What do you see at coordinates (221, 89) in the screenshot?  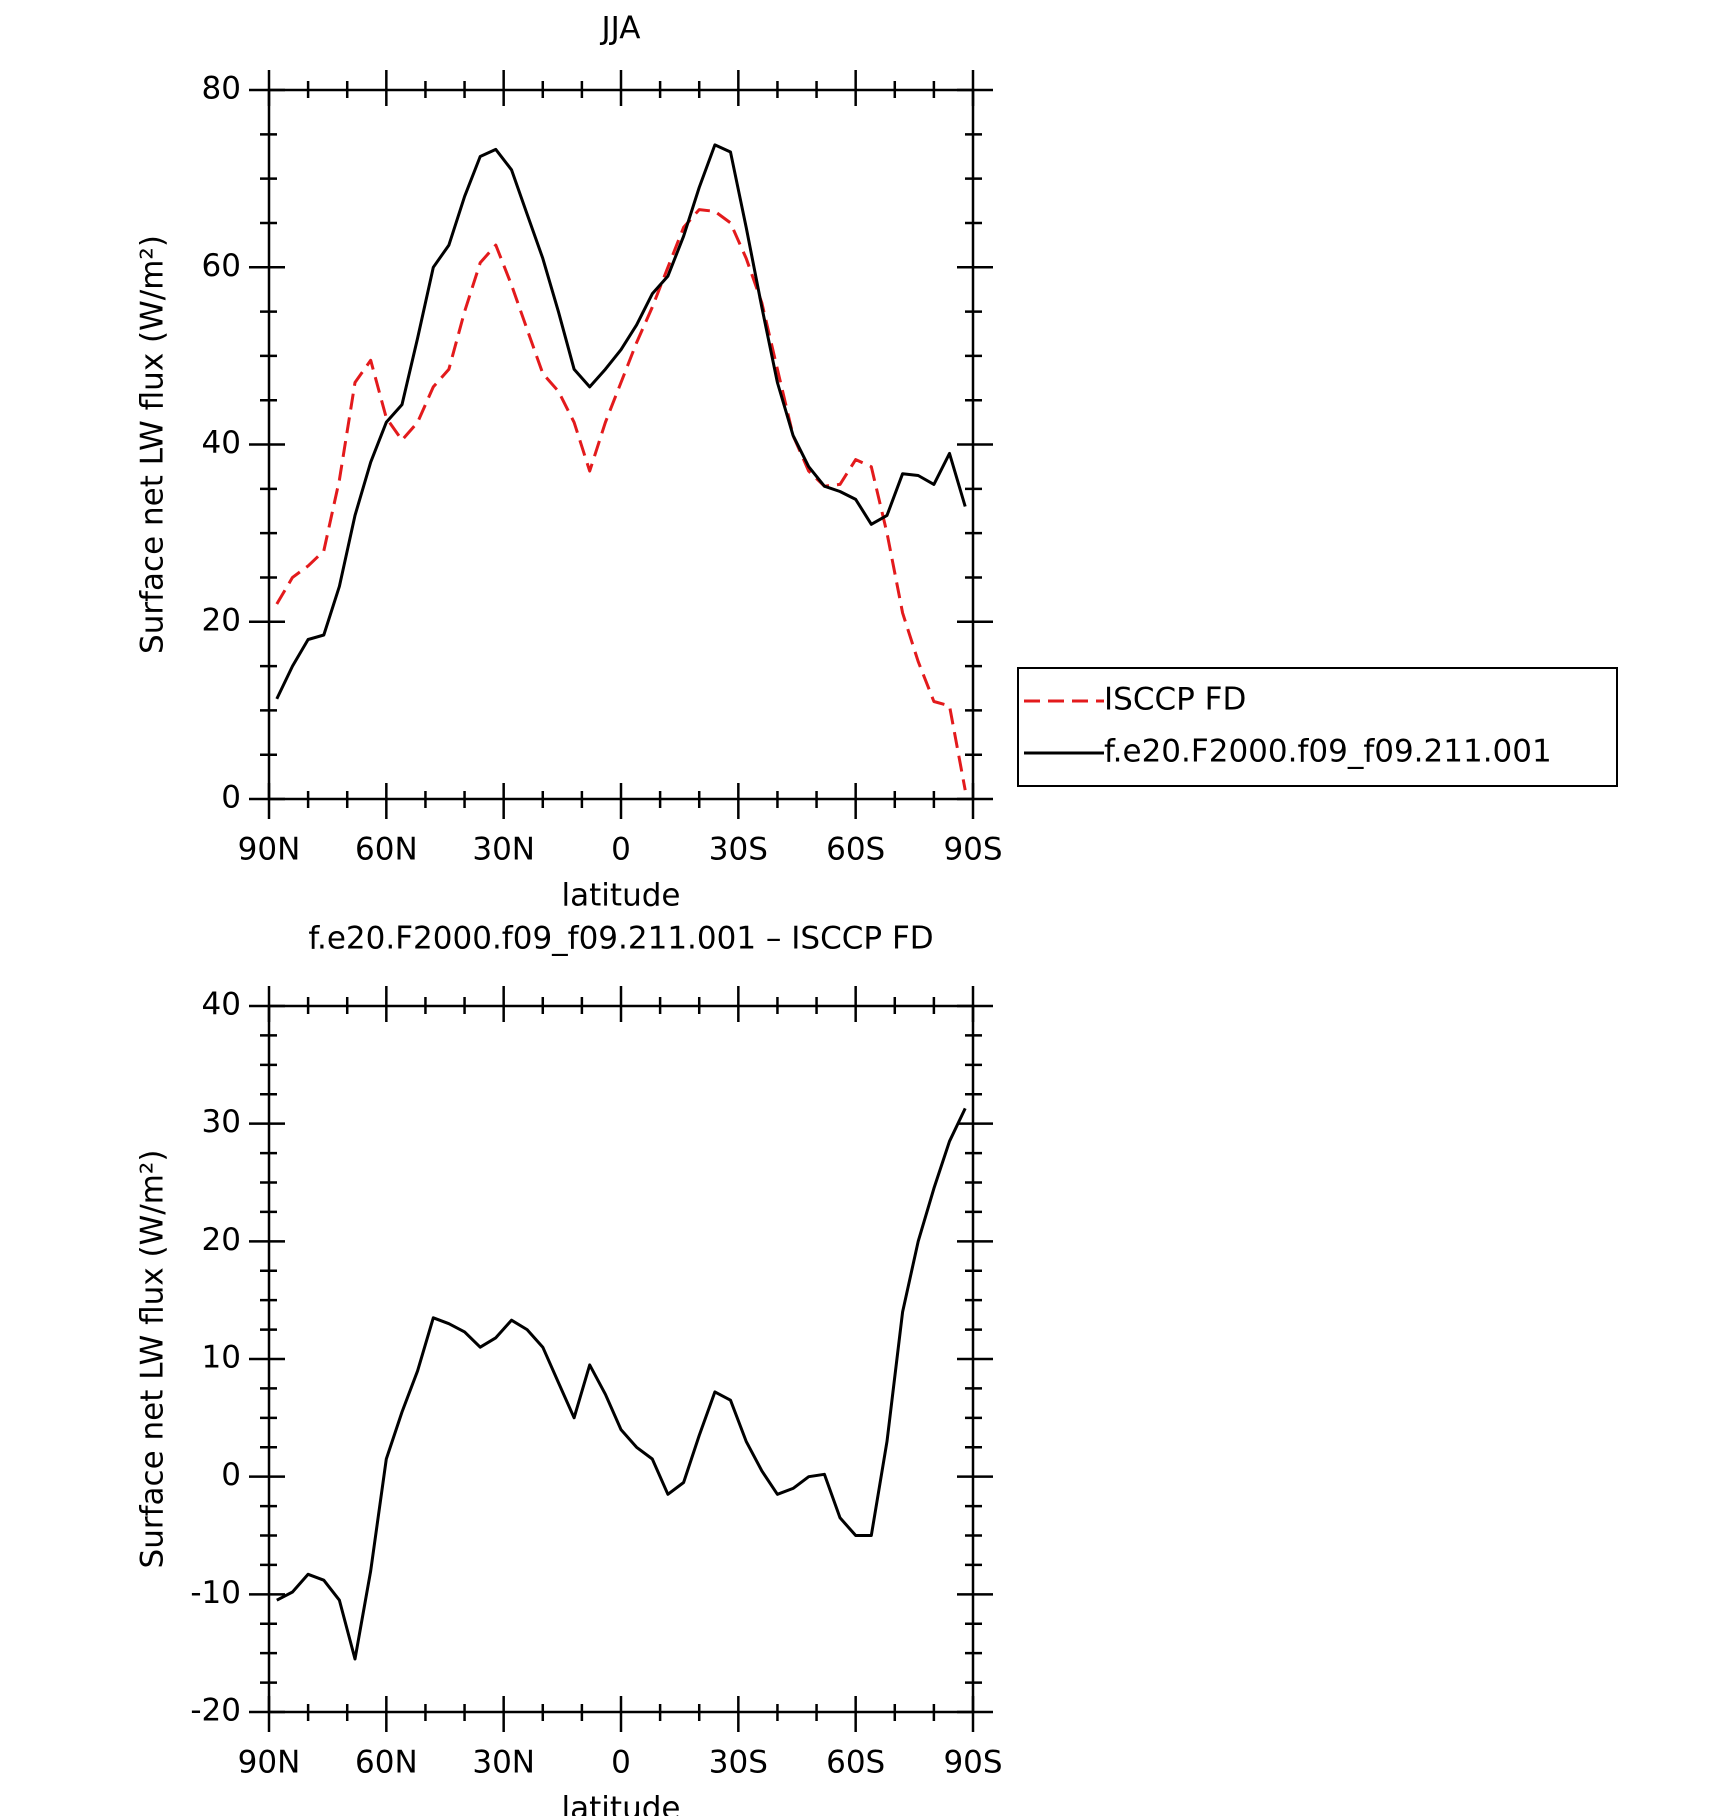 I see `y-tick-label: 80` at bounding box center [221, 89].